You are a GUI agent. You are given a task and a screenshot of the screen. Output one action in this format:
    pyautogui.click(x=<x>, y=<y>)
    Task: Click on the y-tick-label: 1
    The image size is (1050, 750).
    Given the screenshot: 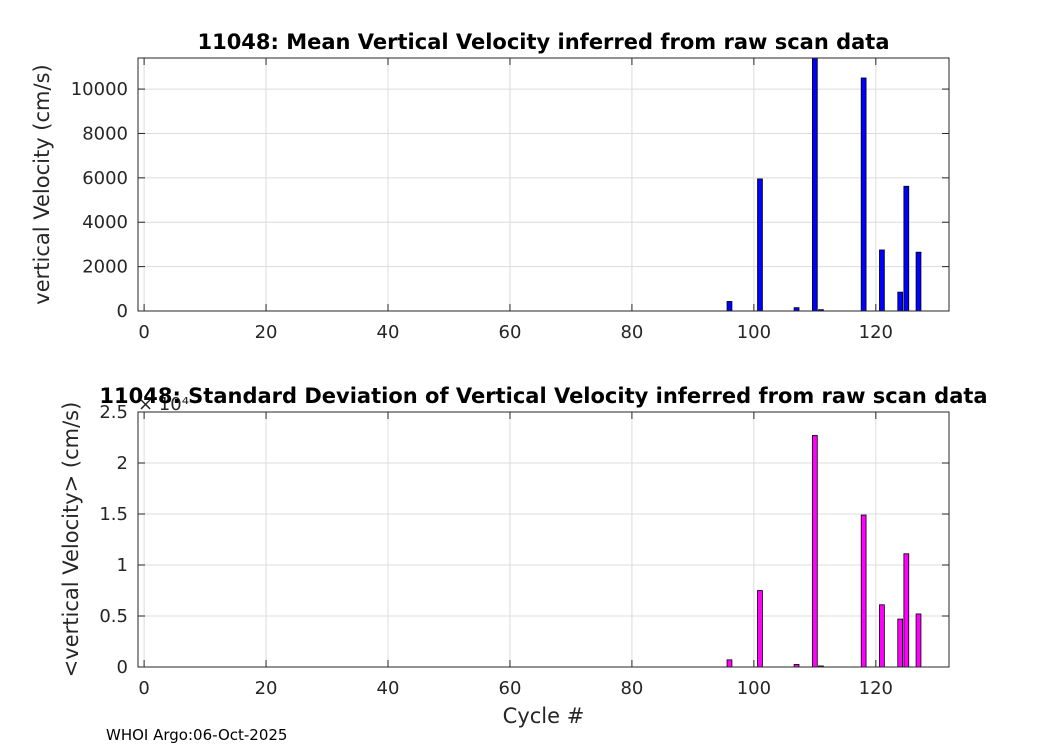 What is the action you would take?
    pyautogui.click(x=122, y=565)
    